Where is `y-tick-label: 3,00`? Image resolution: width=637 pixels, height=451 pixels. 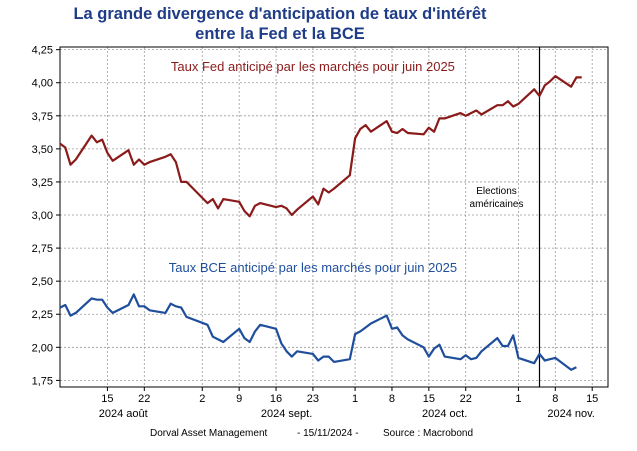
y-tick-label: 3,00 is located at coordinates (42, 216).